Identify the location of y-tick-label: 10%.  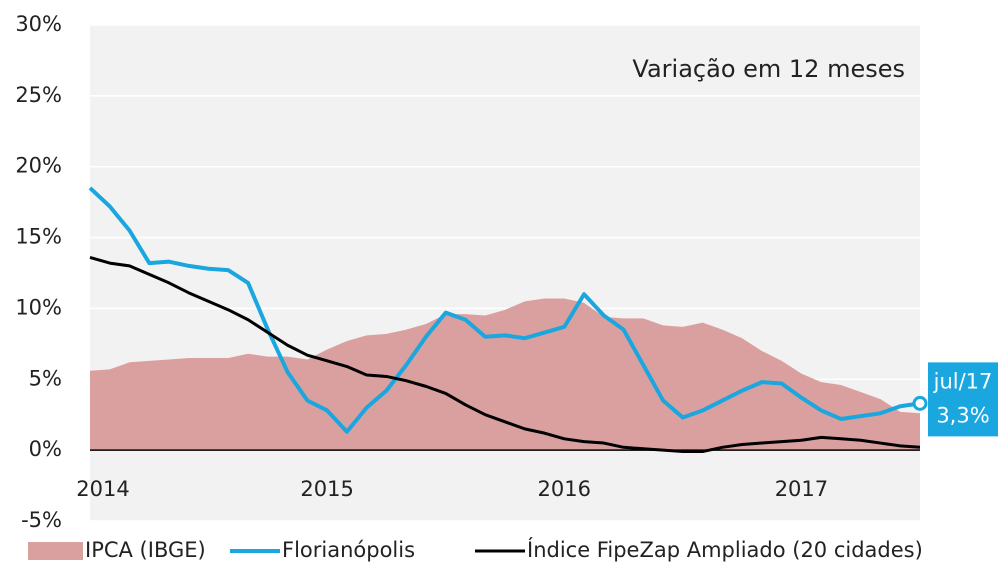
(38, 307).